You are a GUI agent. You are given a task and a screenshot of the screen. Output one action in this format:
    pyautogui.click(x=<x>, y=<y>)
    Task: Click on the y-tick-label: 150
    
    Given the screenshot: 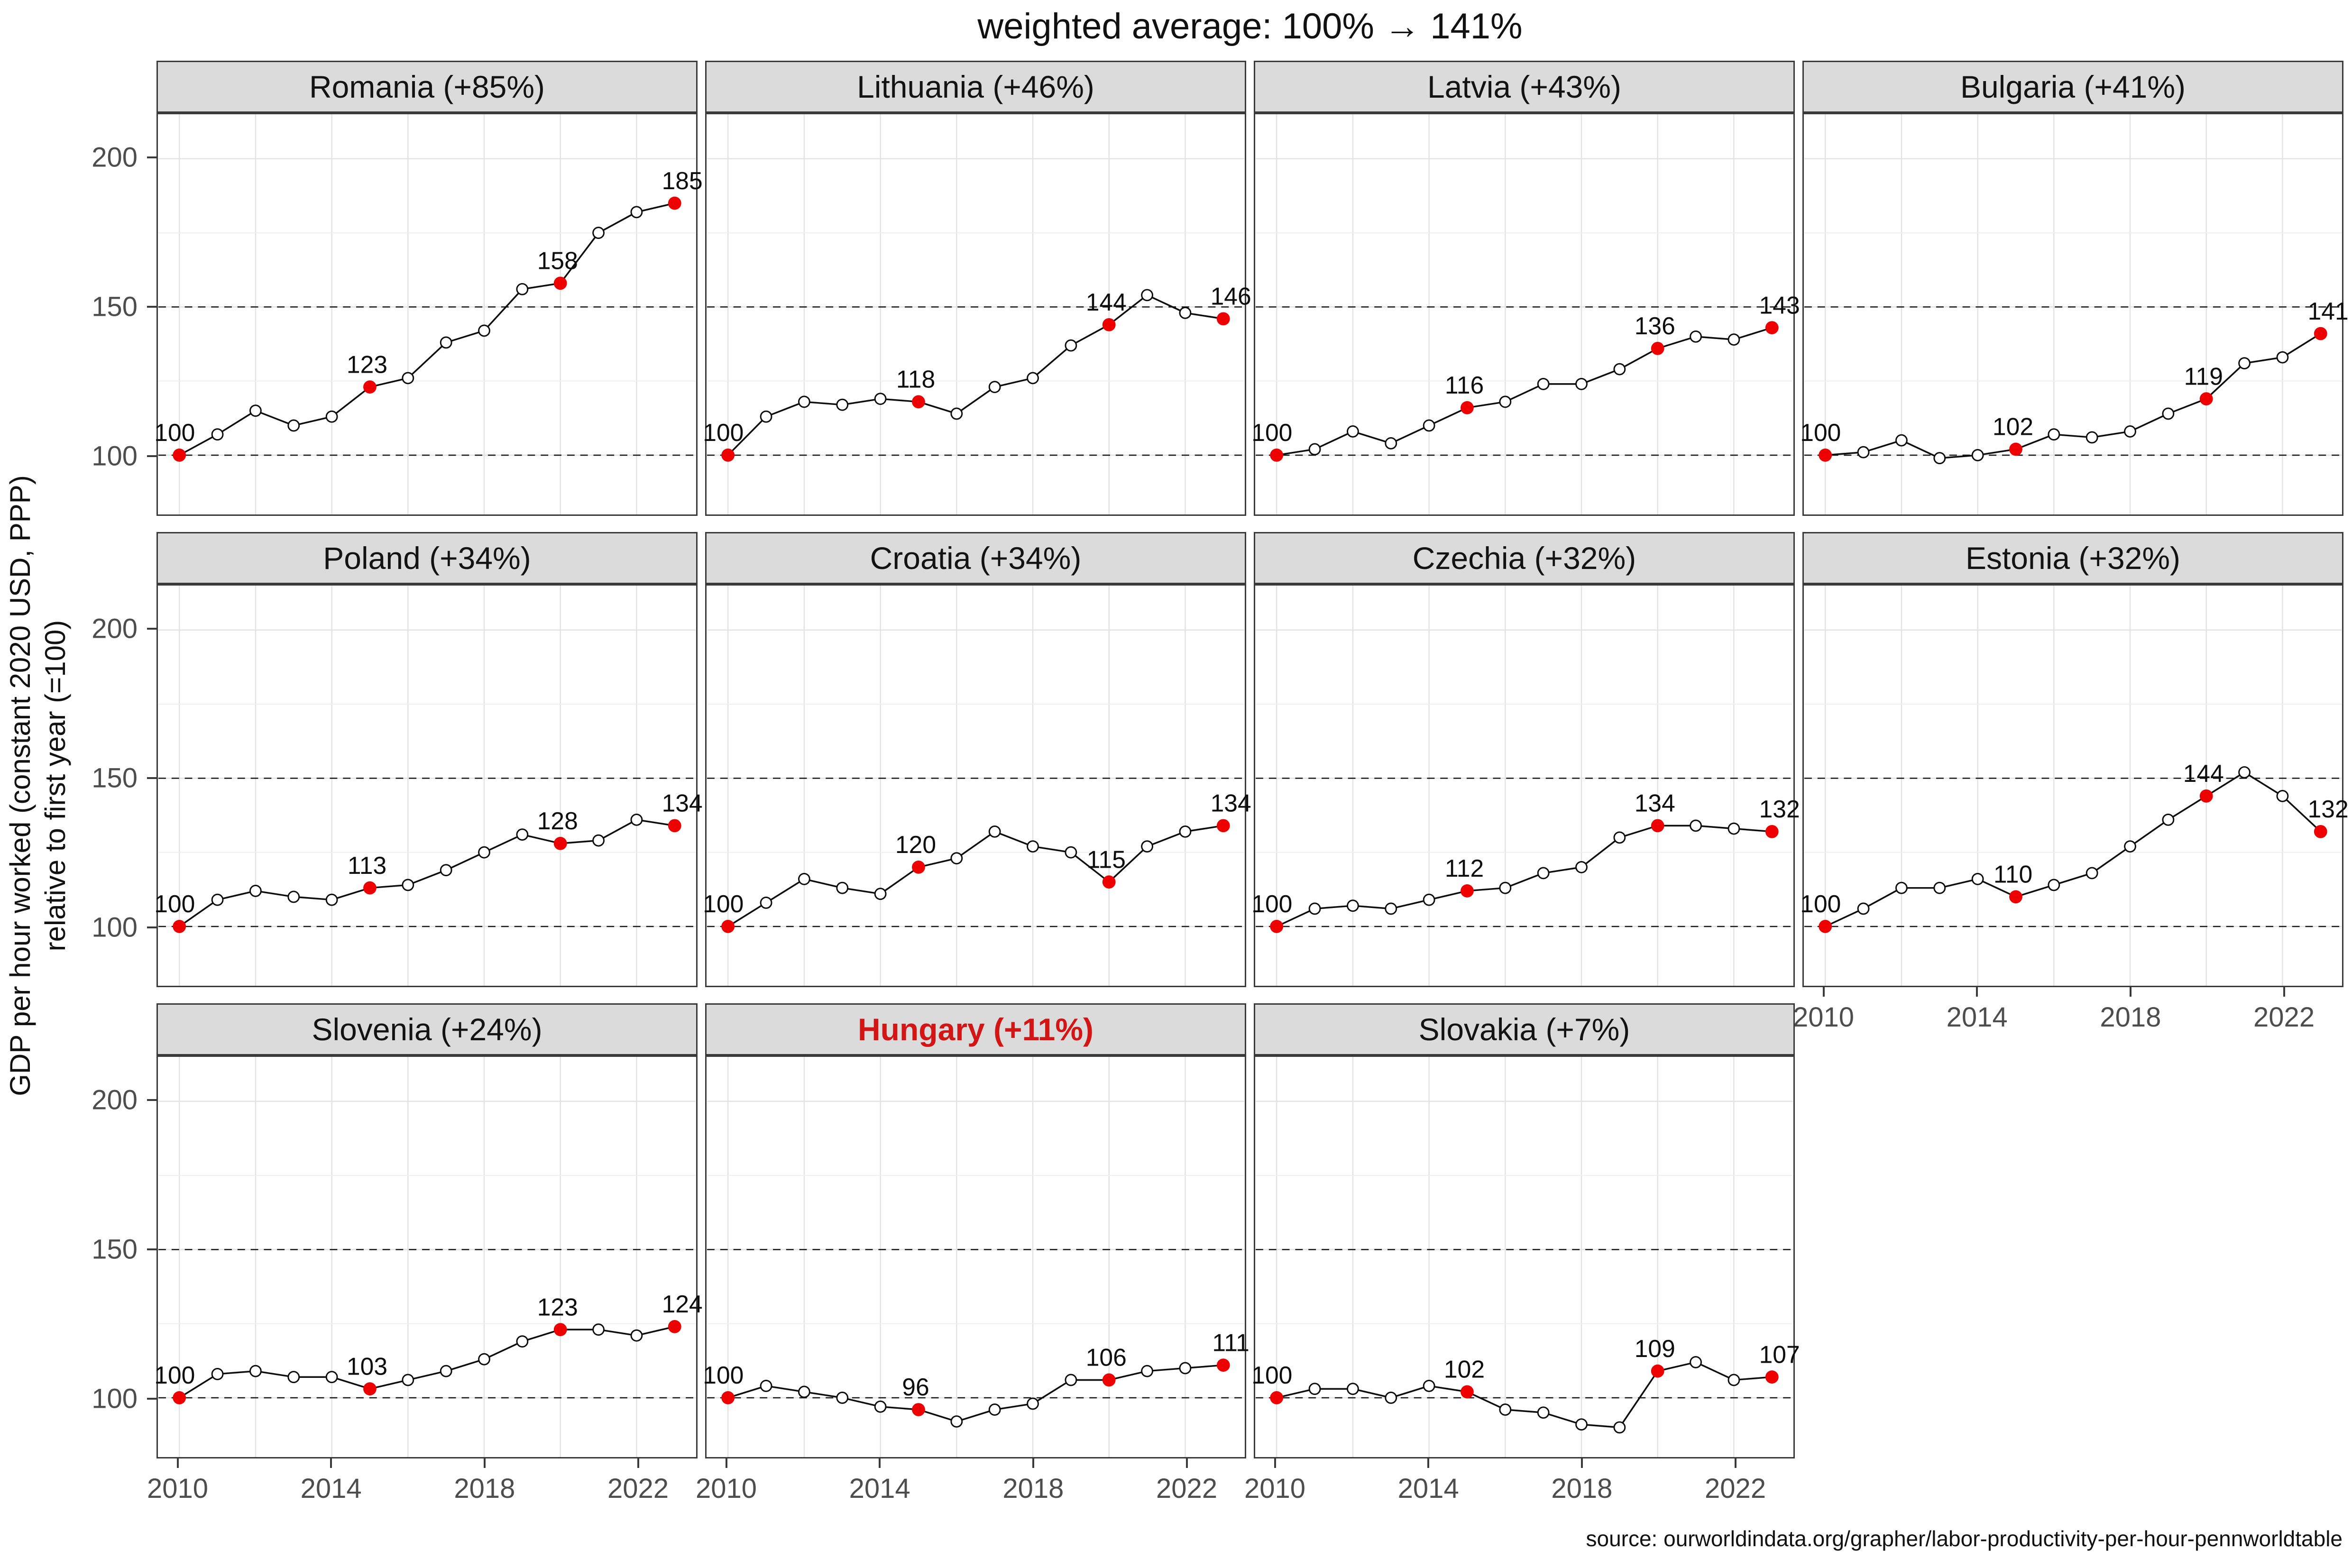 What is the action you would take?
    pyautogui.click(x=115, y=778)
    